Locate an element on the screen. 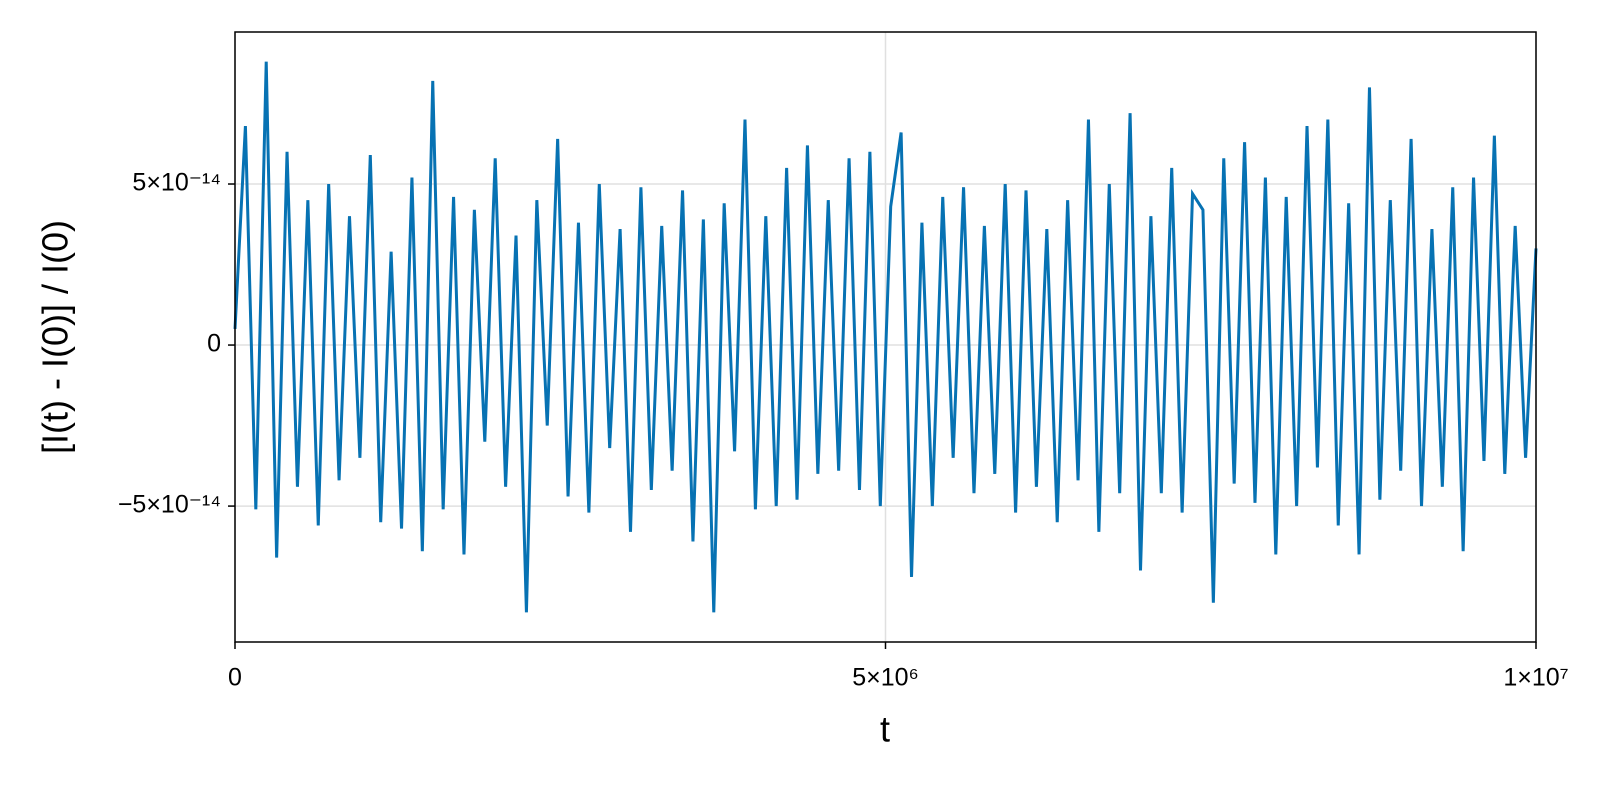 The image size is (1600, 800). y-axis-label: [I(t) - I(0)] / I(0) is located at coordinates (55, 337).